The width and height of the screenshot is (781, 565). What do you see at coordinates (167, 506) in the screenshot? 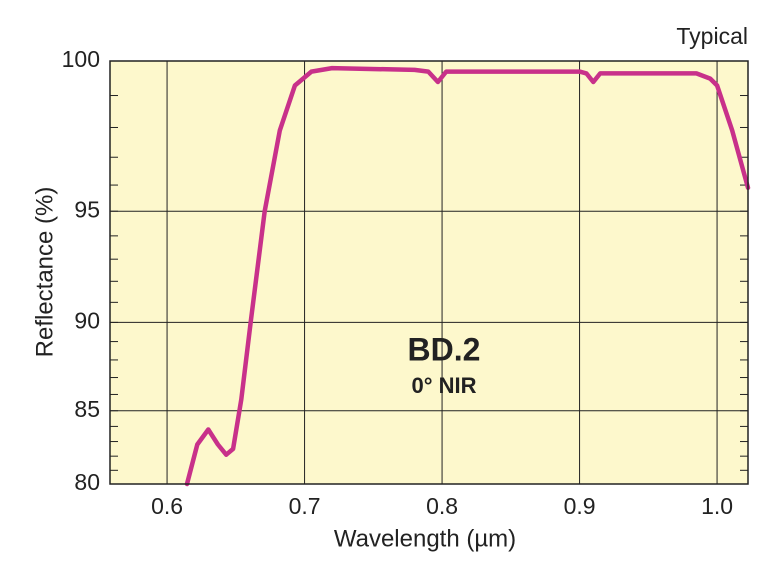
I see `x-tick-label: 0.6` at bounding box center [167, 506].